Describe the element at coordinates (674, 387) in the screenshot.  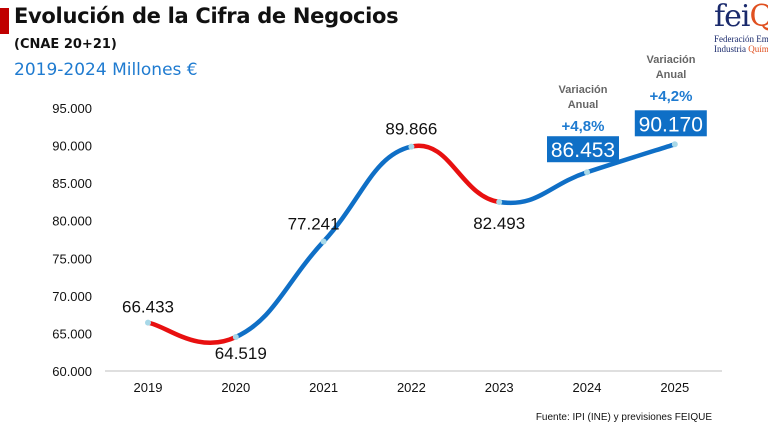
I see `x-tick-label: 2025` at that location.